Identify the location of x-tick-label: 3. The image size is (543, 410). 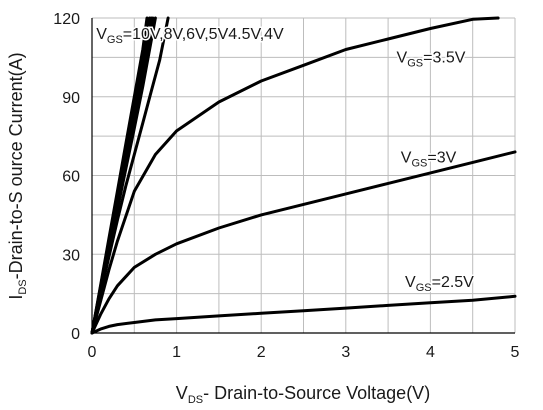
(345, 352).